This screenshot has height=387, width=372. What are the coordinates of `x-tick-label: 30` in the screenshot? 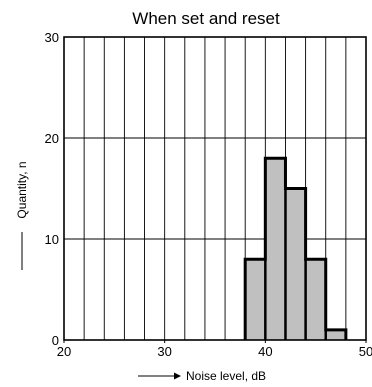 It's located at (164, 351).